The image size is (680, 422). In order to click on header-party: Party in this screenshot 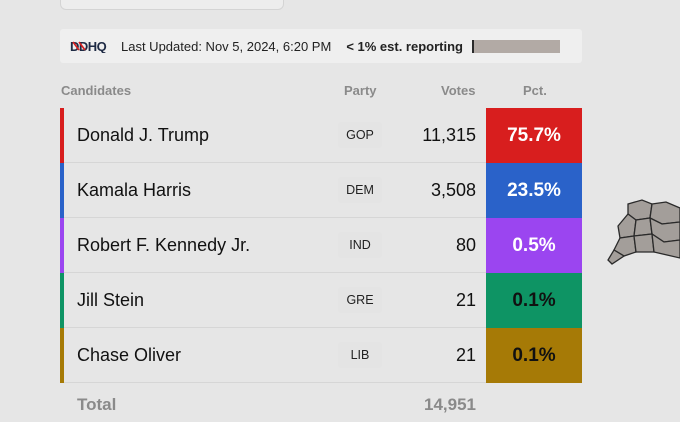, I will do `click(360, 90)`.